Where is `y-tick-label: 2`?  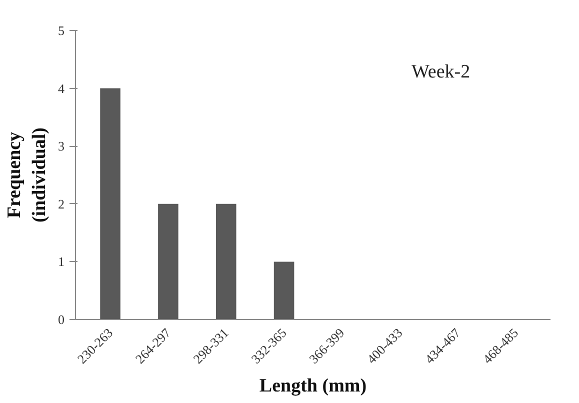
y-tick-label: 2 is located at coordinates (61, 204).